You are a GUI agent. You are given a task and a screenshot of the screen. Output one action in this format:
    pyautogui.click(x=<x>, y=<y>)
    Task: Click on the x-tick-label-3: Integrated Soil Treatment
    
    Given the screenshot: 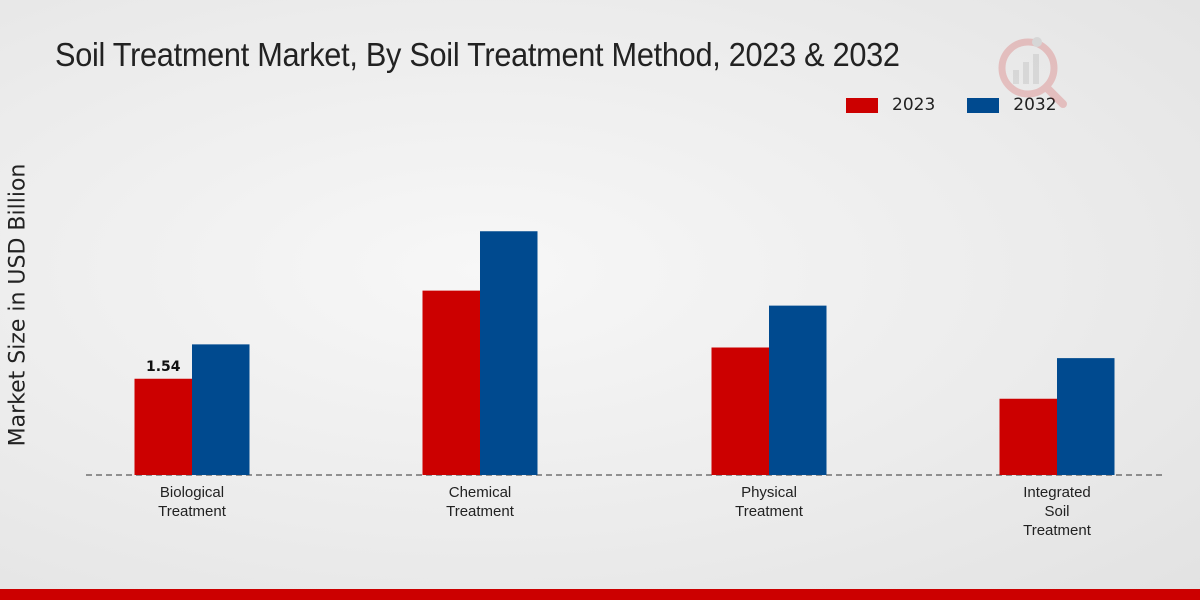 What is the action you would take?
    pyautogui.click(x=1057, y=511)
    